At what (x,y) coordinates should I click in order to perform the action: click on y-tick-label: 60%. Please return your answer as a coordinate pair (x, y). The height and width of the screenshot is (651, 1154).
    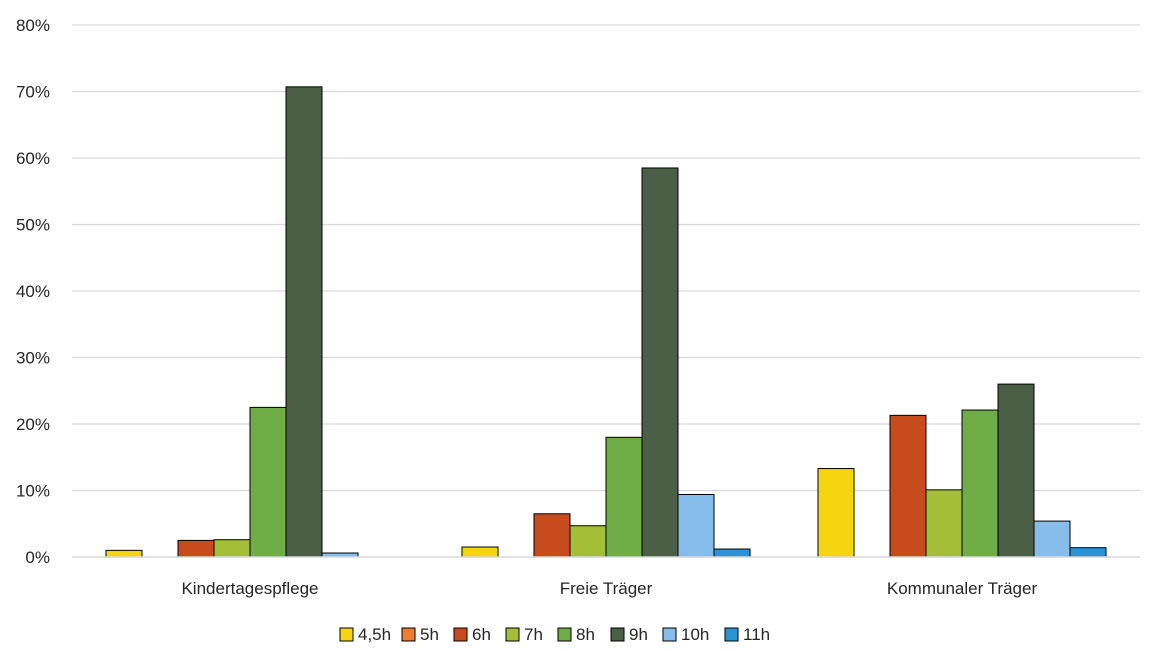
    Looking at the image, I should click on (33, 158).